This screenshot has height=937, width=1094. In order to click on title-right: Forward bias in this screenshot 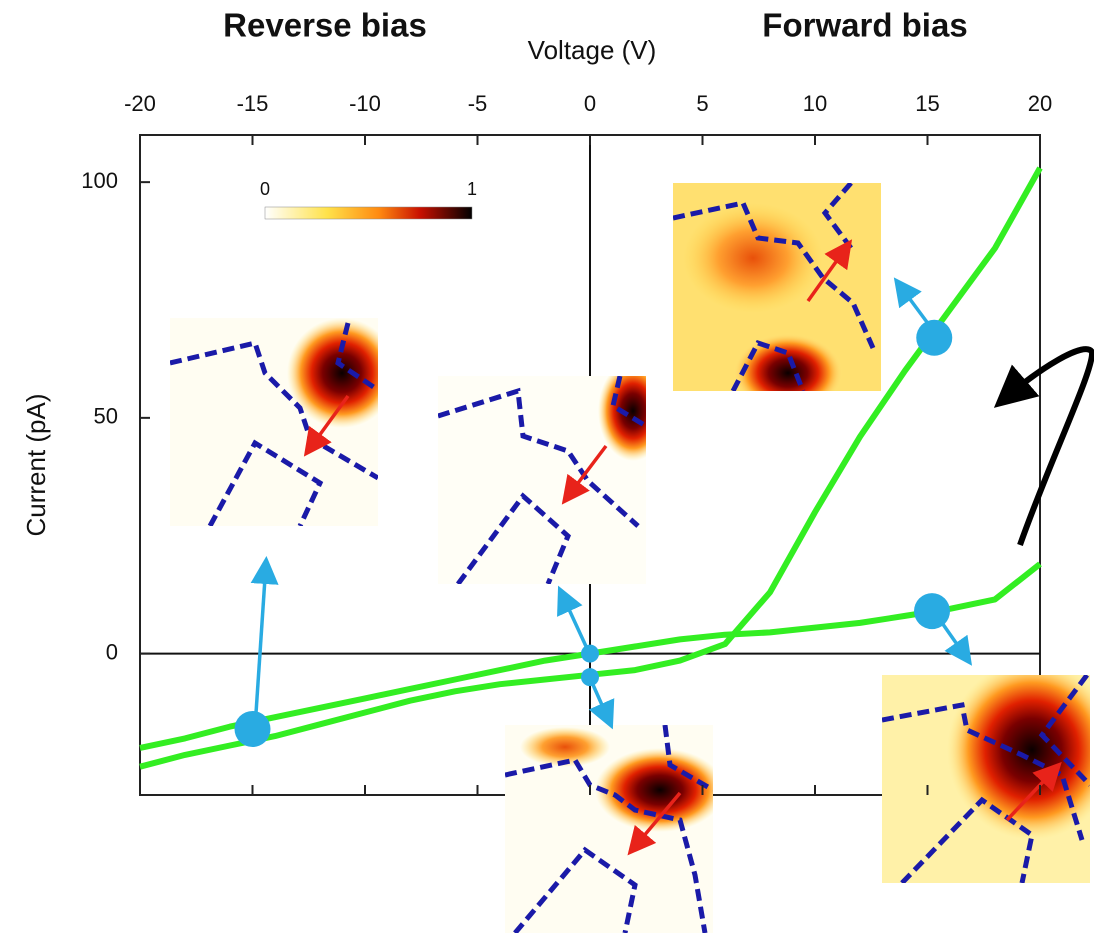, I will do `click(864, 25)`.